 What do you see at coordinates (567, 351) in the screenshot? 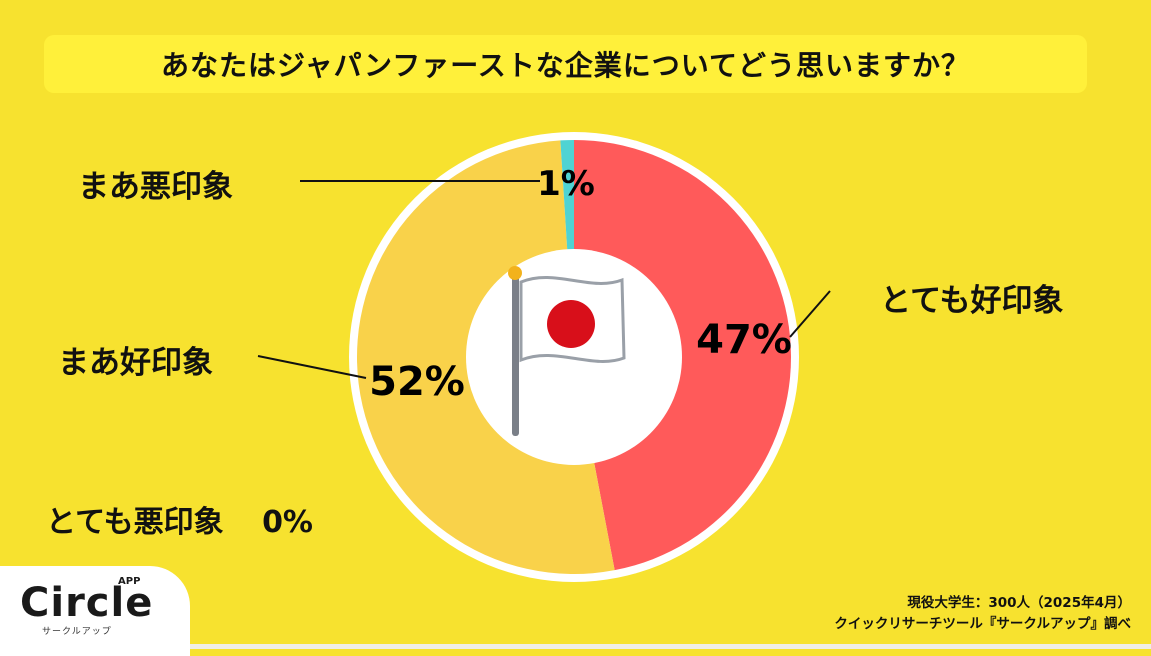
I see `japan-flag-icon` at bounding box center [567, 351].